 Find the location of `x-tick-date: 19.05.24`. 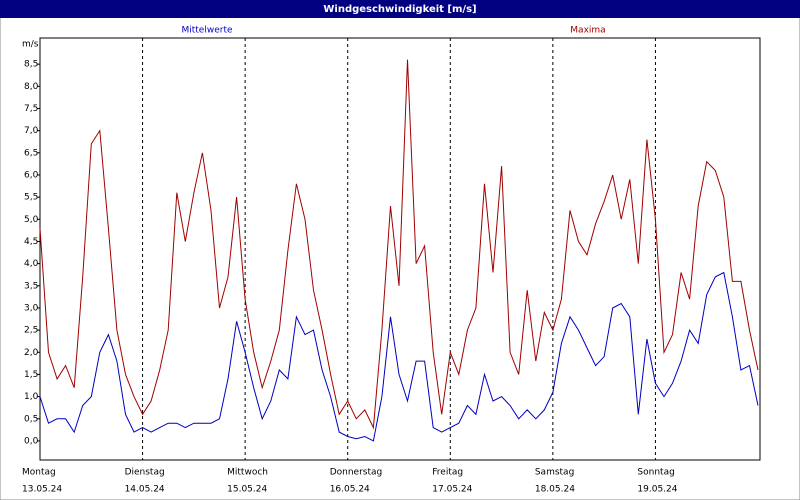

x-tick-date: 19.05.24 is located at coordinates (657, 490).